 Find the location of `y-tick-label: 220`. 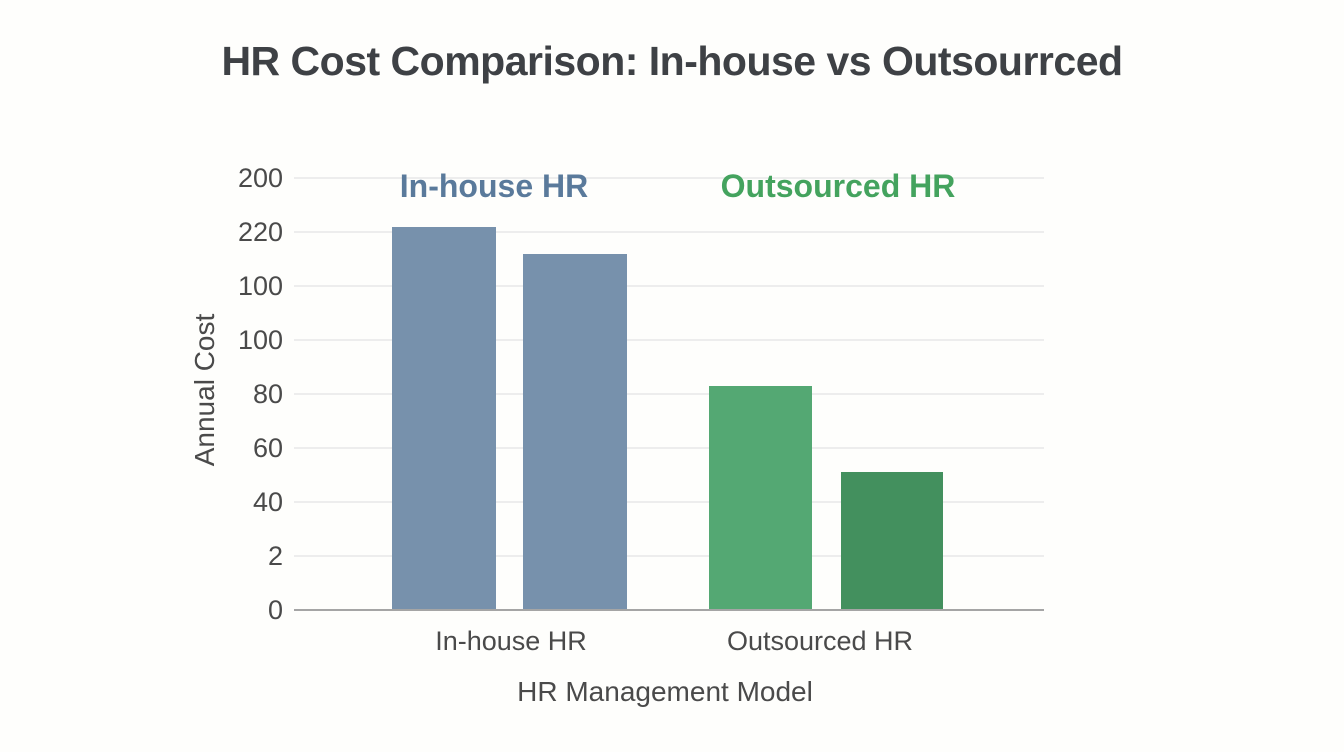

y-tick-label: 220 is located at coordinates (260, 232).